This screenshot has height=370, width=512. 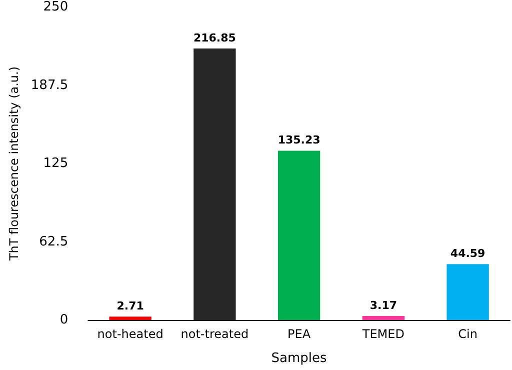 What do you see at coordinates (14, 164) in the screenshot?
I see `y-axis-title: ThT flourescence intensity (a.u.)` at bounding box center [14, 164].